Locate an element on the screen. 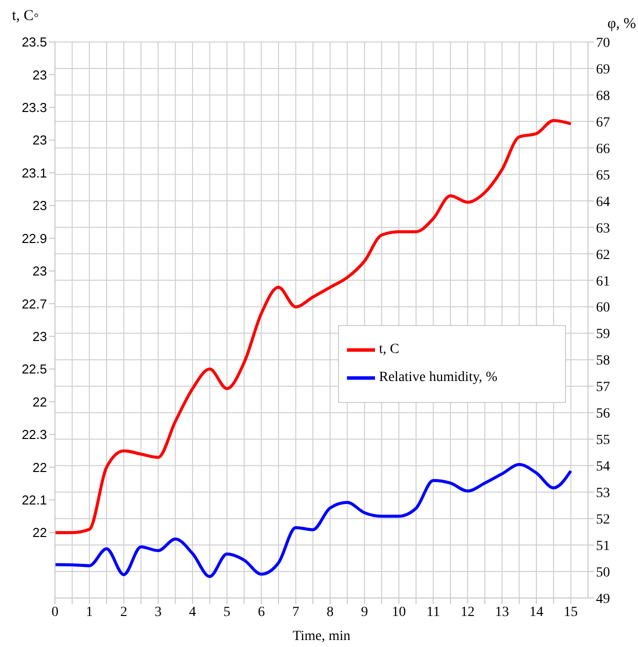 This screenshot has width=638, height=647. y2-tick-label: 54 is located at coordinates (603, 467).